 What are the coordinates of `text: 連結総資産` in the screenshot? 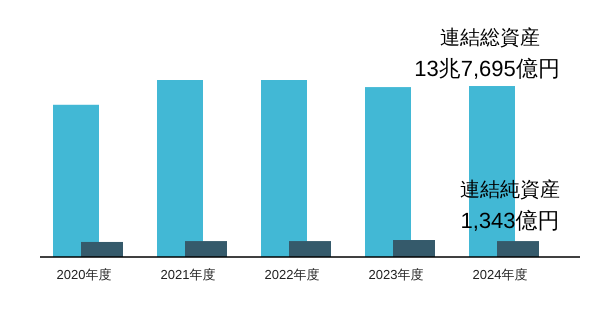 It's located at (490, 38).